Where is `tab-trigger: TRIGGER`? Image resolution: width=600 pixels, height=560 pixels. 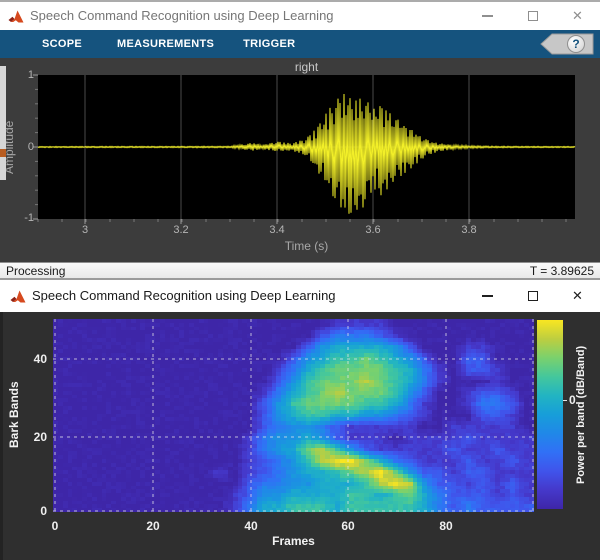 tab-trigger: TRIGGER is located at coordinates (269, 44).